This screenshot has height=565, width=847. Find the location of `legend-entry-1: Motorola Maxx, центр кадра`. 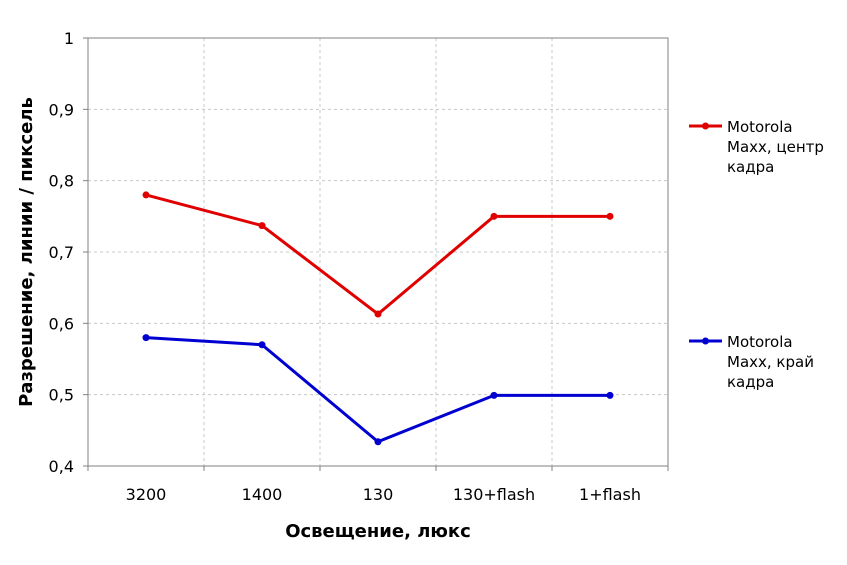

legend-entry-1: Motorola Maxx, центр кадра is located at coordinates (756, 147).